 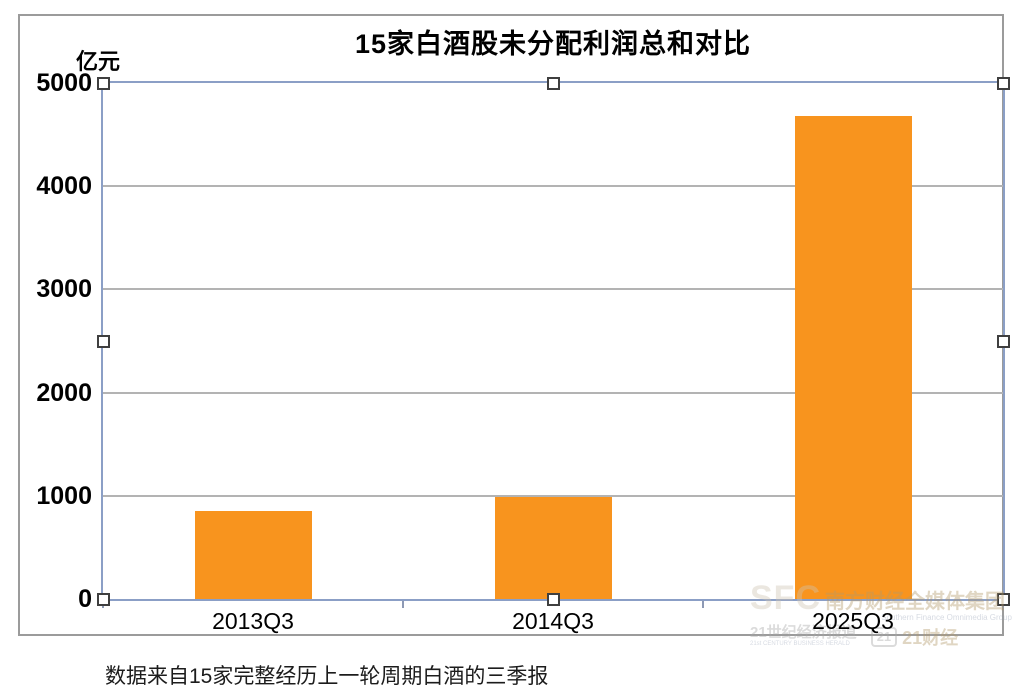 What do you see at coordinates (253, 555) in the screenshot?
I see `bar-2013Q3` at bounding box center [253, 555].